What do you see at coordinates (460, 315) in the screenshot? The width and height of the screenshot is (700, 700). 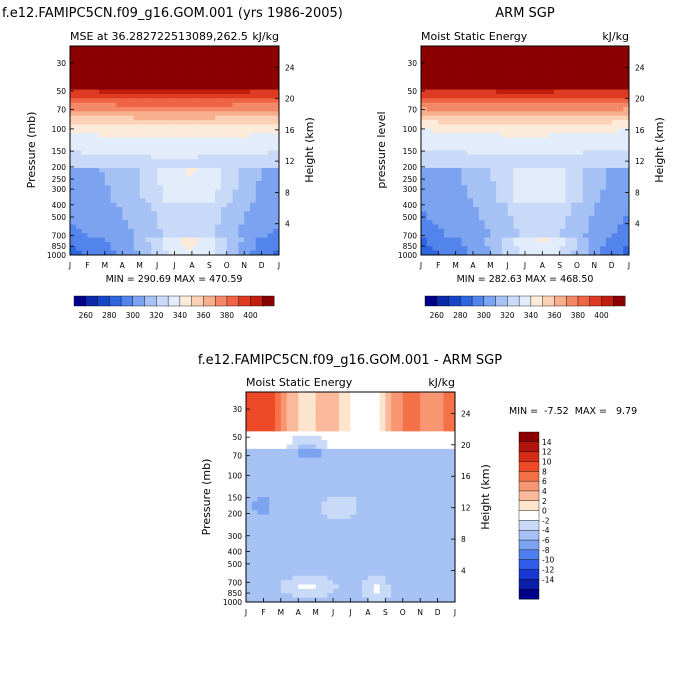 I see `colorbar-label: 280` at bounding box center [460, 315].